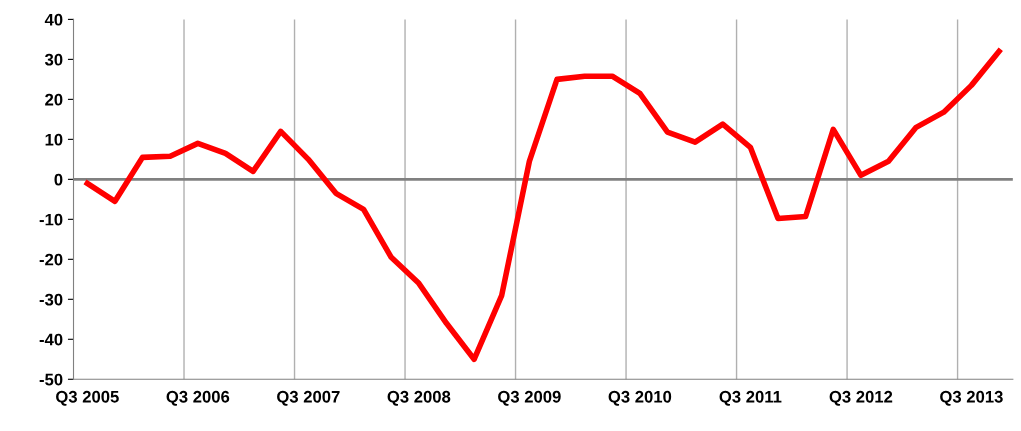 The image size is (1021, 431). What do you see at coordinates (53, 59) in the screenshot?
I see `y-tick-label: 30` at bounding box center [53, 59].